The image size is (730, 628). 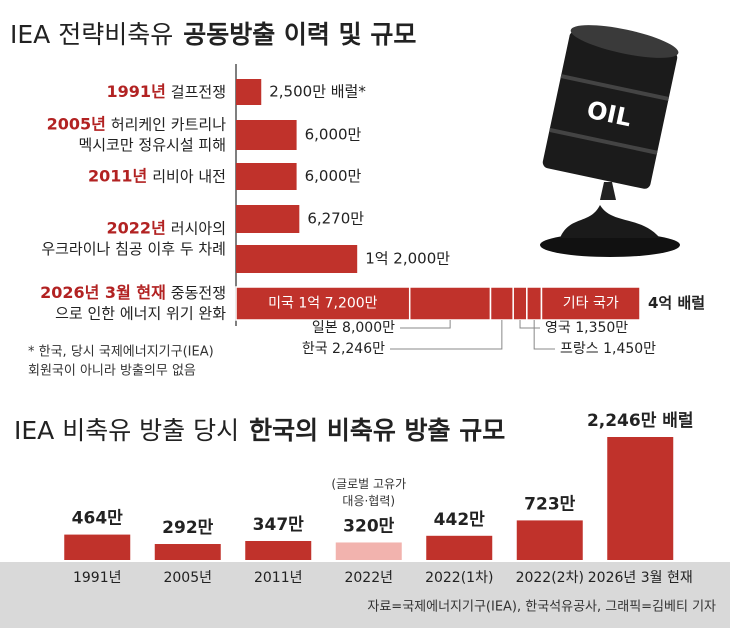 I want to click on value-label: 442만, so click(x=459, y=520).